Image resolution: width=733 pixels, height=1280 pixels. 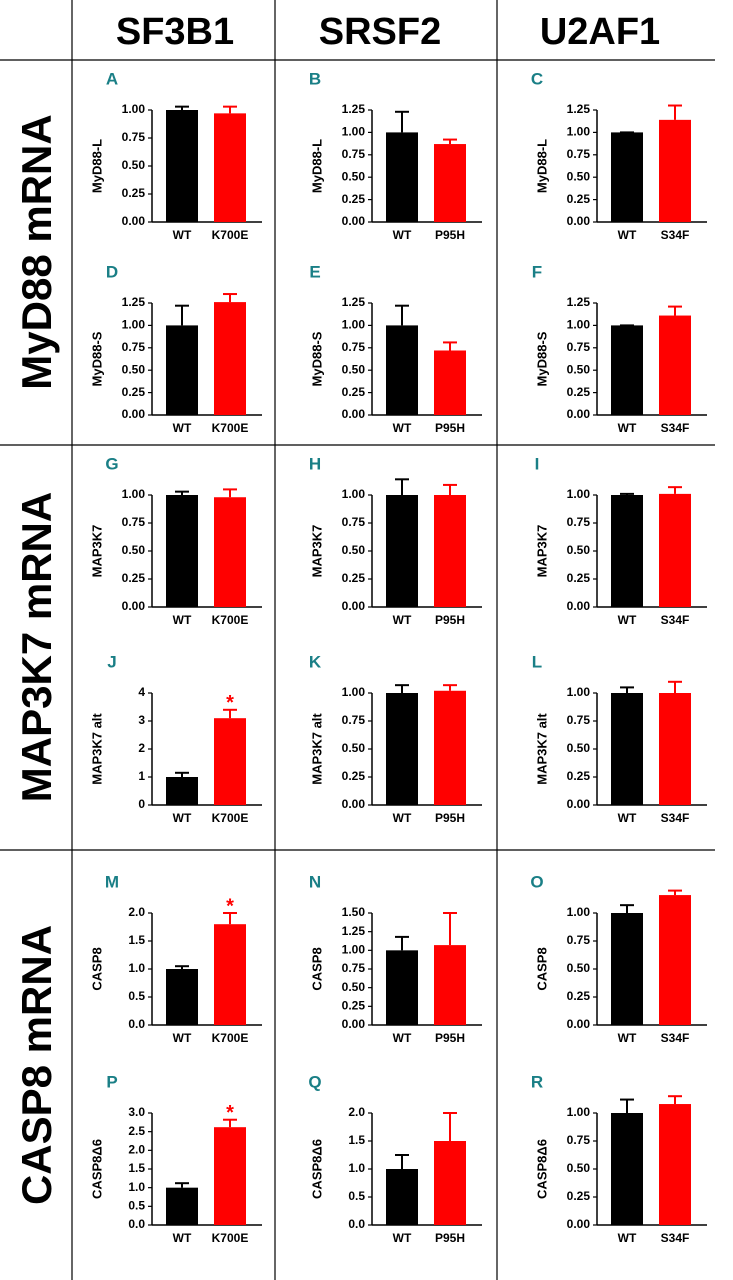 What do you see at coordinates (136, 940) in the screenshot?
I see `y-tick-label: 1.5` at bounding box center [136, 940].